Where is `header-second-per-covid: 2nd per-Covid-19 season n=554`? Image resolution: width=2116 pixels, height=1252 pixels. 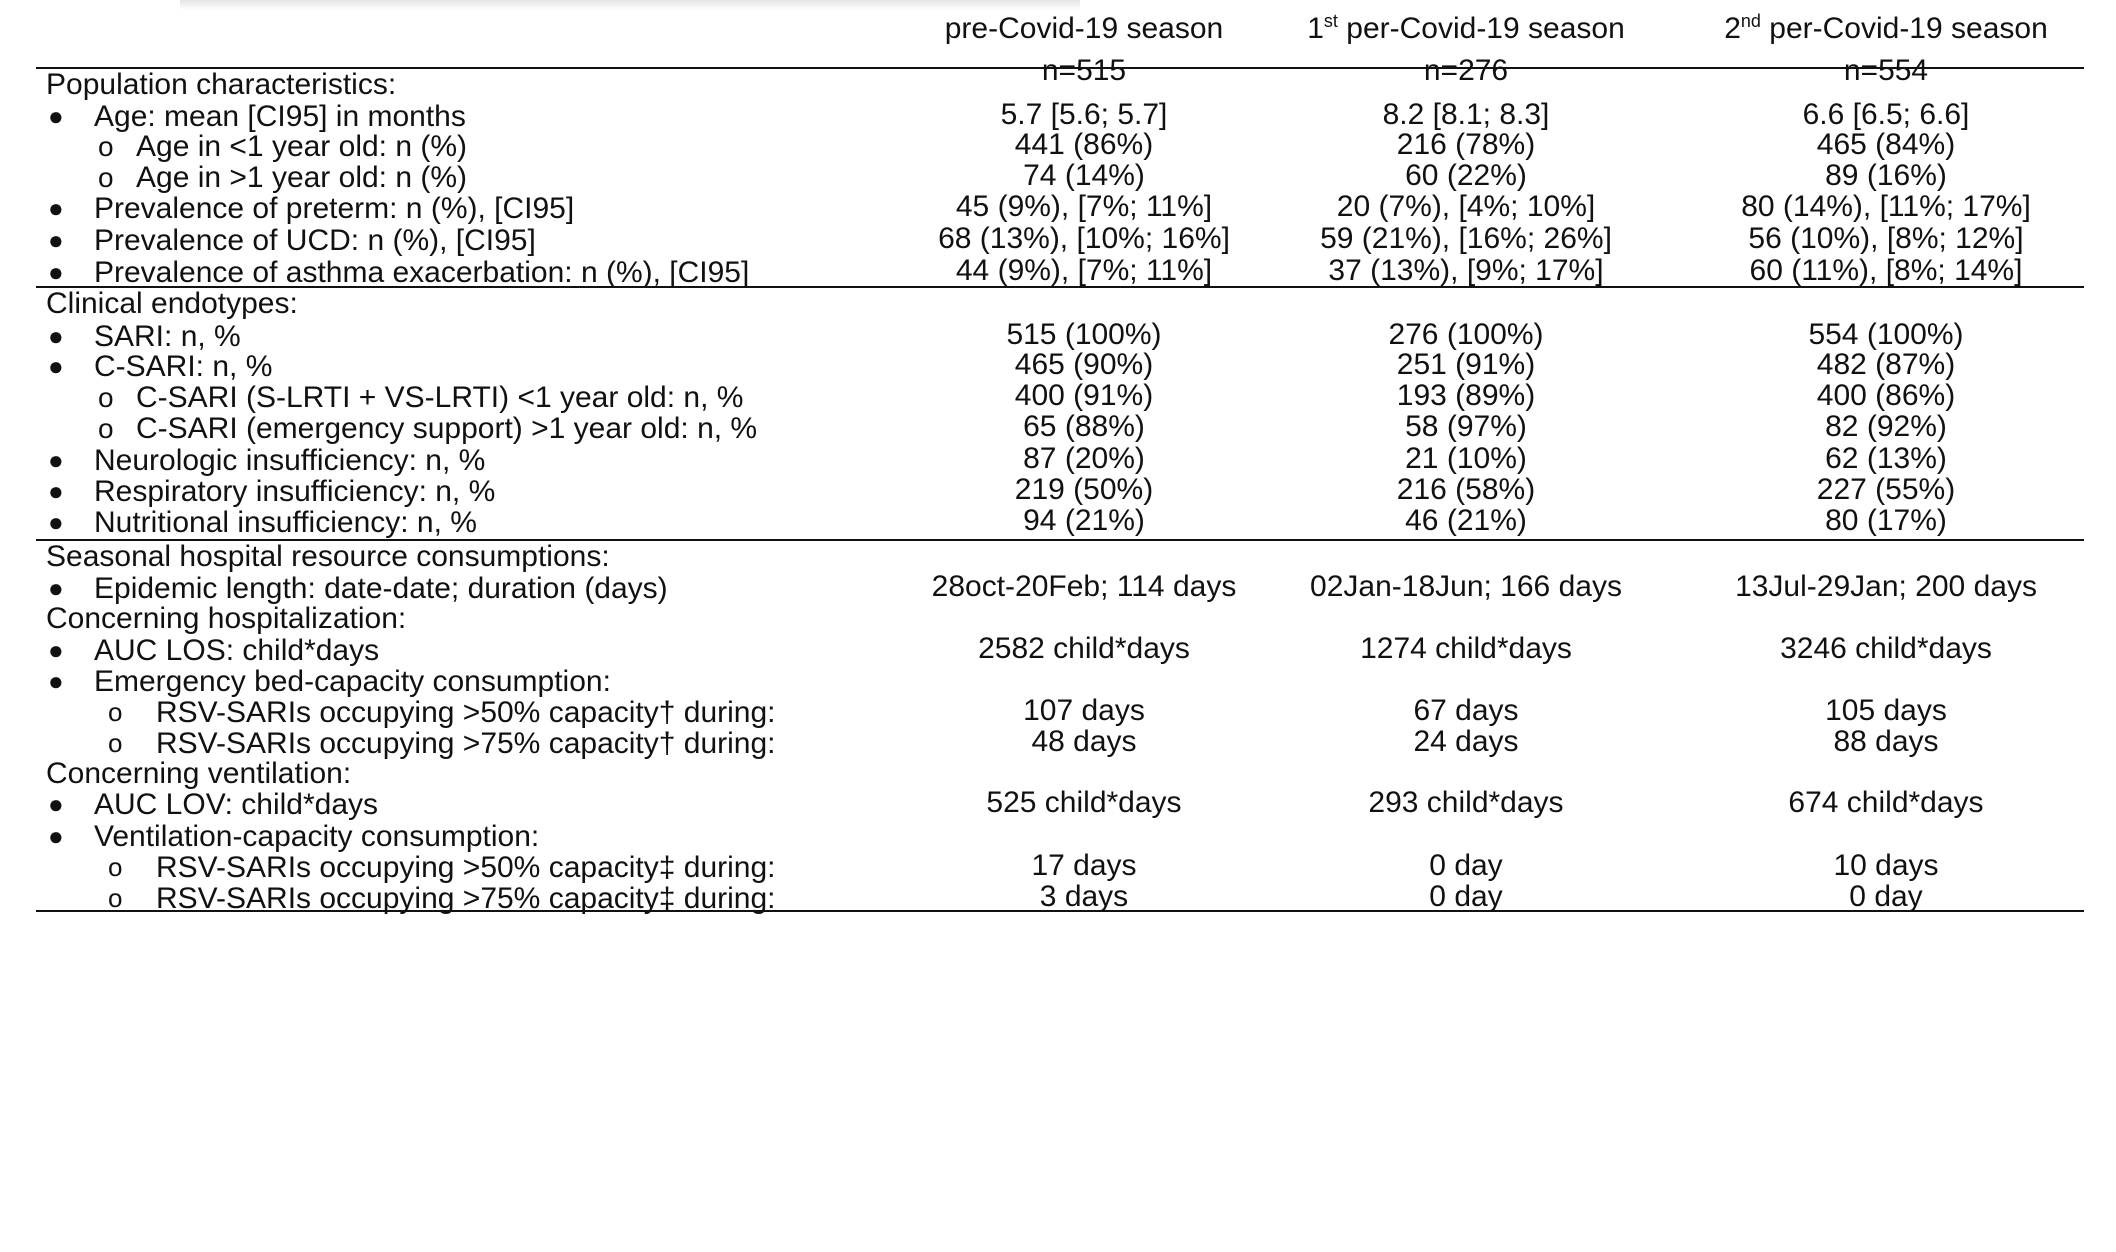
header-second-per-covid: 2nd per-Covid-19 season n=554 is located at coordinates (1886, 50).